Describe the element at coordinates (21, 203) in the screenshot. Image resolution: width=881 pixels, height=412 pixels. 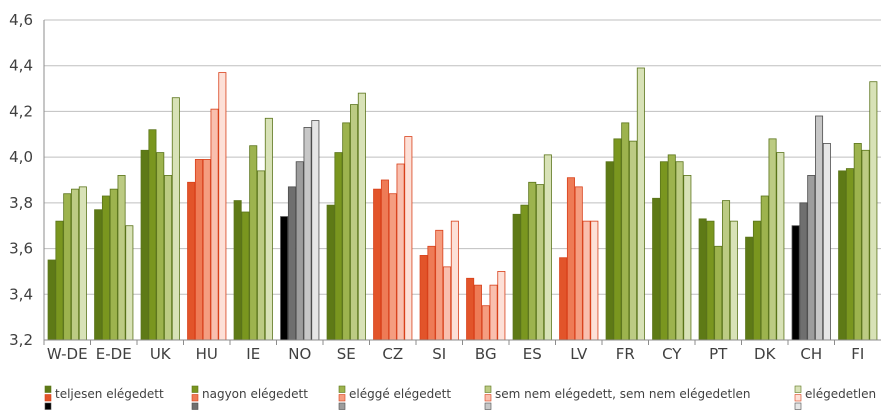
I see `y-tick-label: 3,8` at that location.